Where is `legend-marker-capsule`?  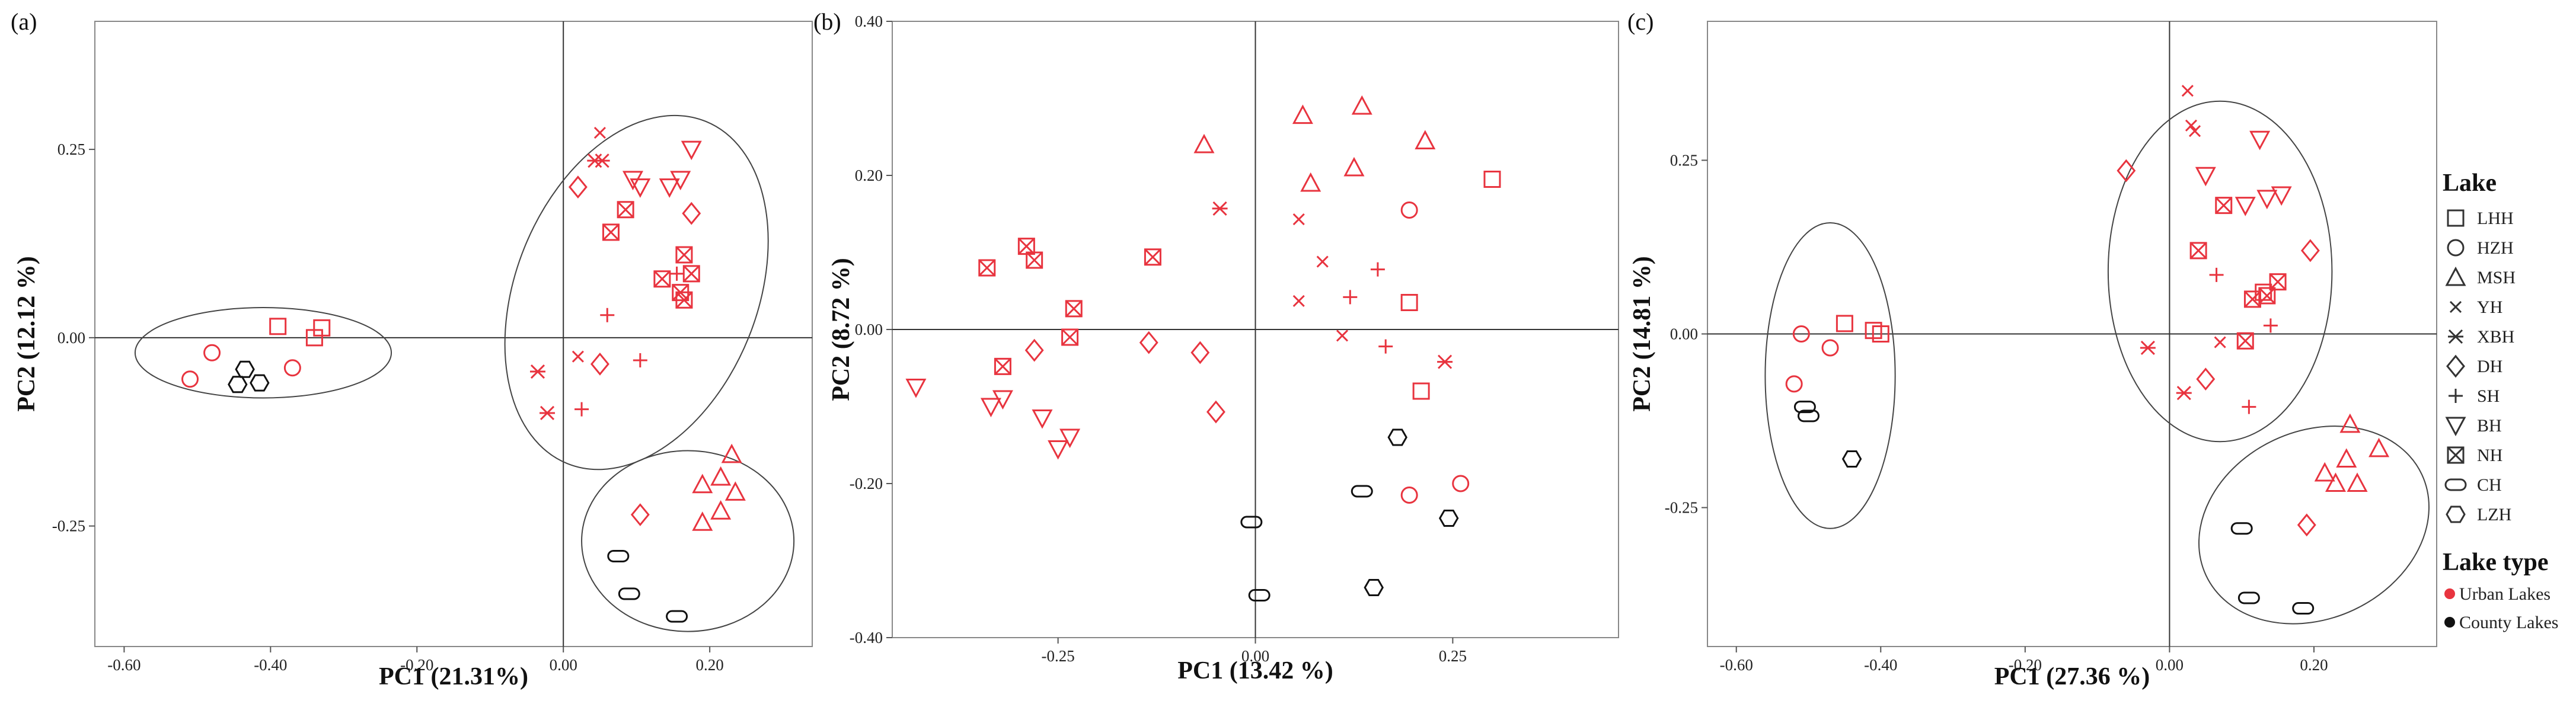 legend-marker-capsule is located at coordinates (2455, 484).